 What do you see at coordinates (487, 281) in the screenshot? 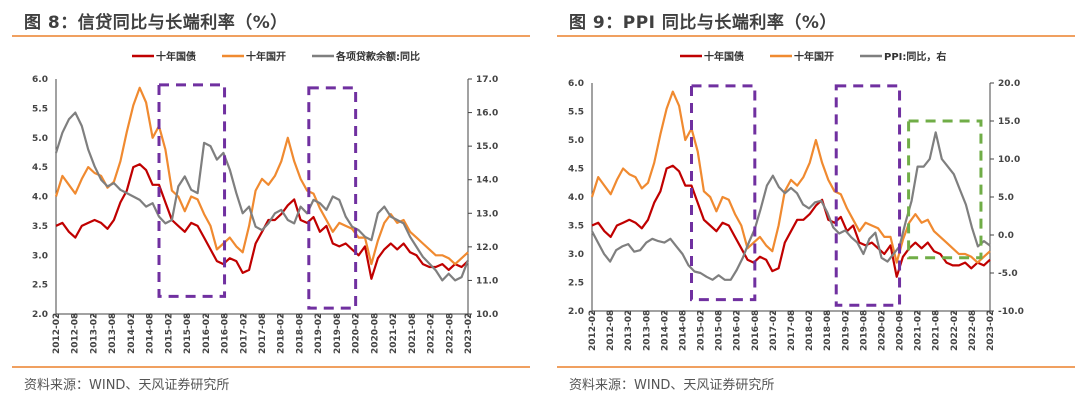
I see `y-right-tick-label: 11.0` at bounding box center [487, 281].